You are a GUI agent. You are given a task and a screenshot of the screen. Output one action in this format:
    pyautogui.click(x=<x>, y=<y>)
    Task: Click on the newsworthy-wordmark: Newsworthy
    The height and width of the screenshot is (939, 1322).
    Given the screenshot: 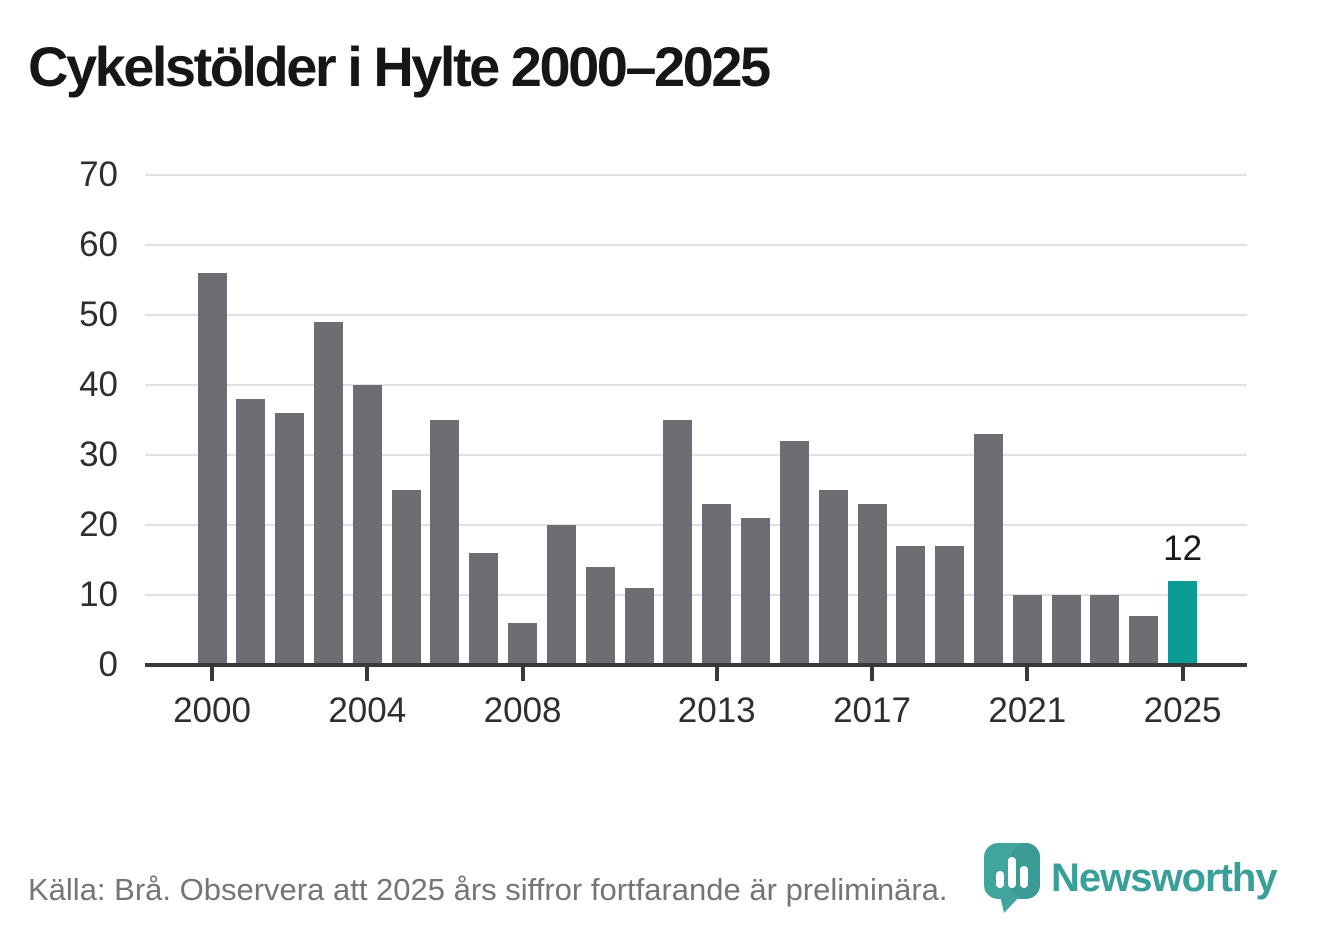 What is the action you would take?
    pyautogui.click(x=1164, y=877)
    